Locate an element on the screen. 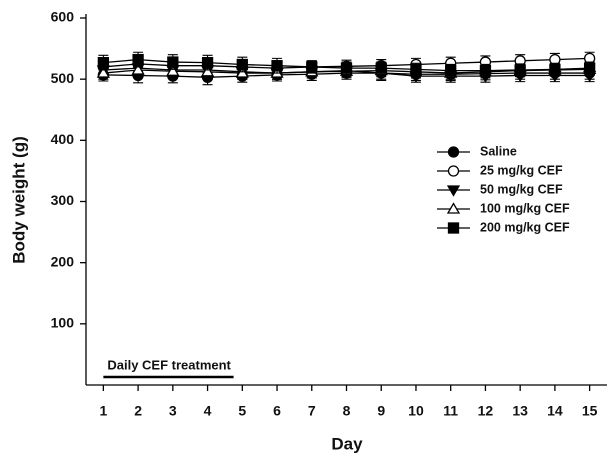  x-tick-label: 11 is located at coordinates (450, 411).